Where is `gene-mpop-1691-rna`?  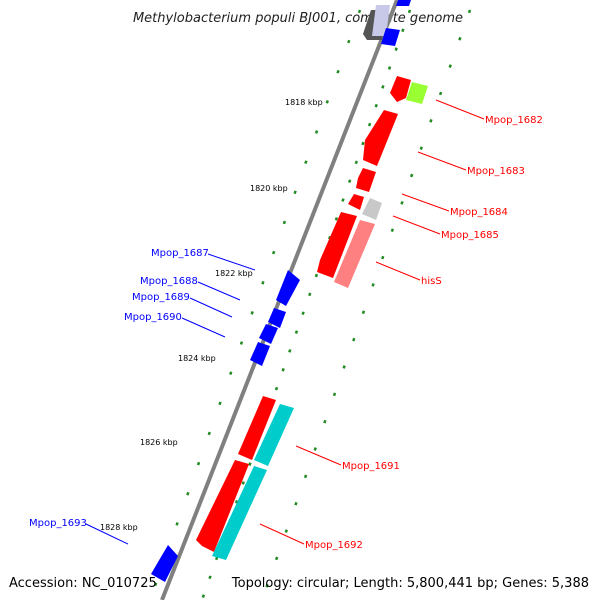 gene-mpop-1691-rna is located at coordinates (274, 435).